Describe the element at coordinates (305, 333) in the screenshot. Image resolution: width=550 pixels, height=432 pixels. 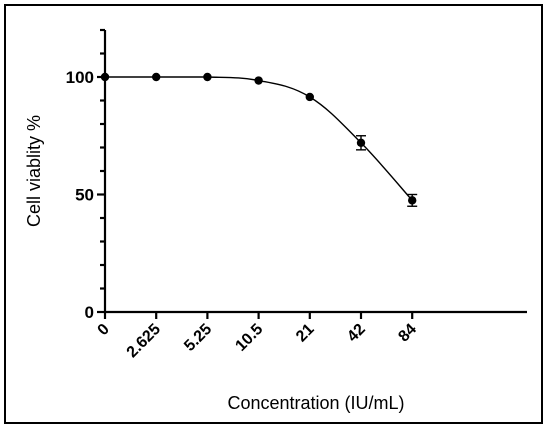
I see `x-tick-label: 21` at that location.